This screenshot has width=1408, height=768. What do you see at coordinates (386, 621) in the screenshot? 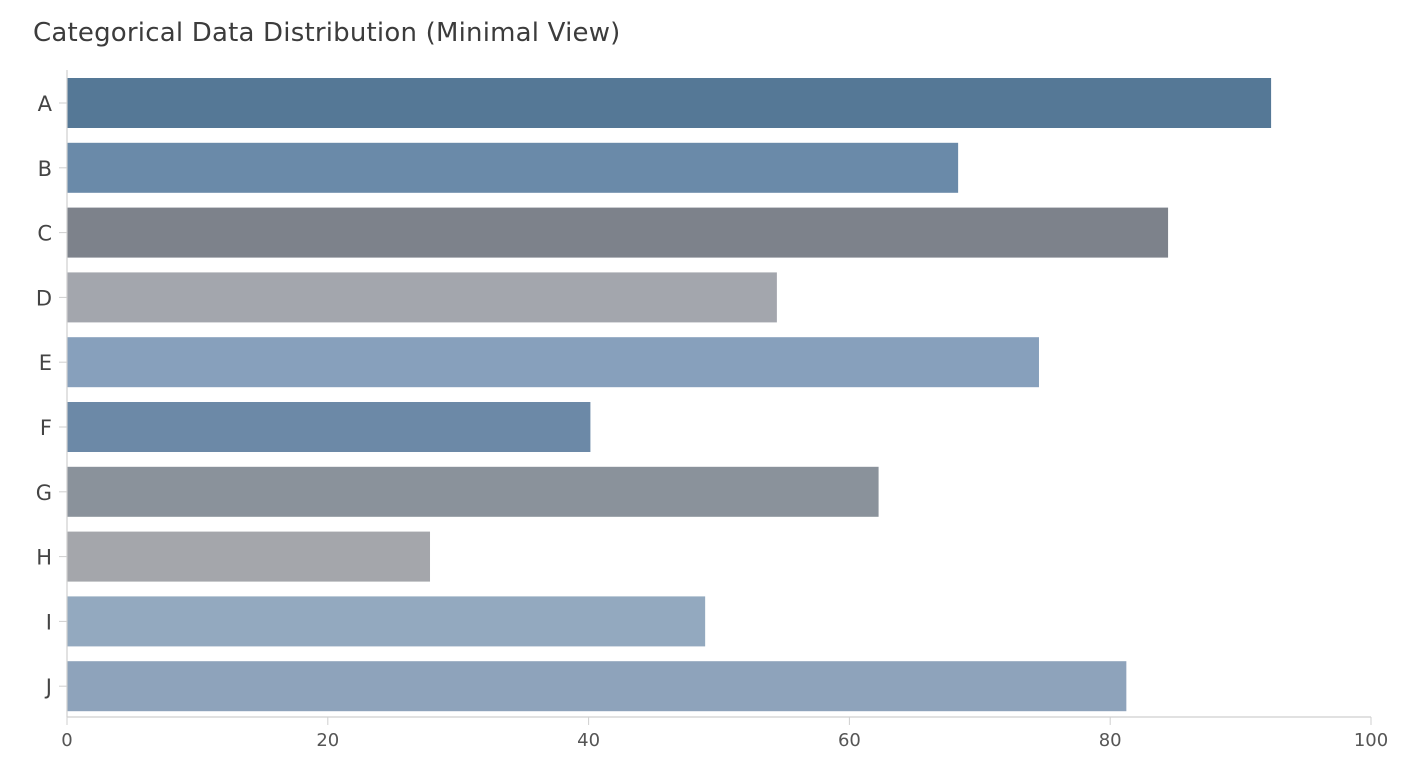
I see `bar-i` at bounding box center [386, 621].